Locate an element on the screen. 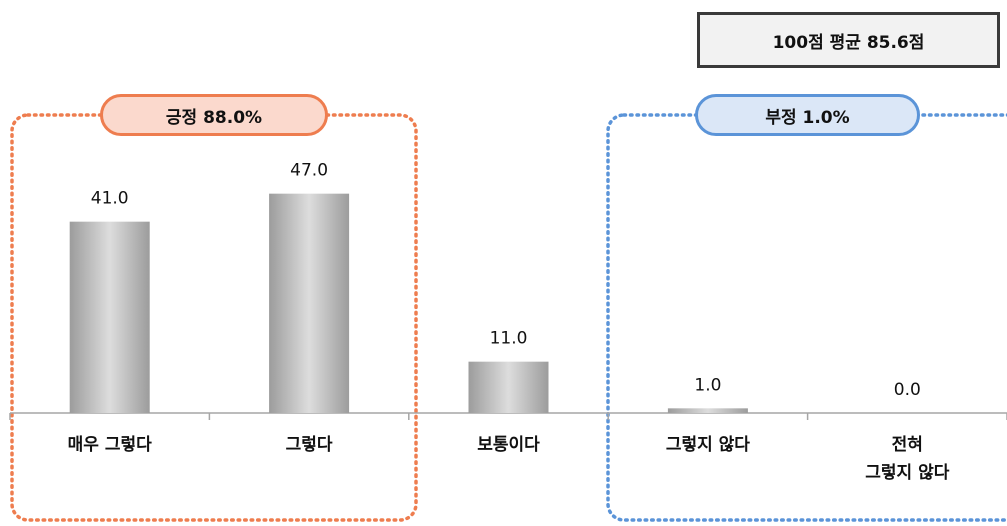 This screenshot has height=526, width=1007. positive-group-label: 긍정 88.0% is located at coordinates (214, 115).